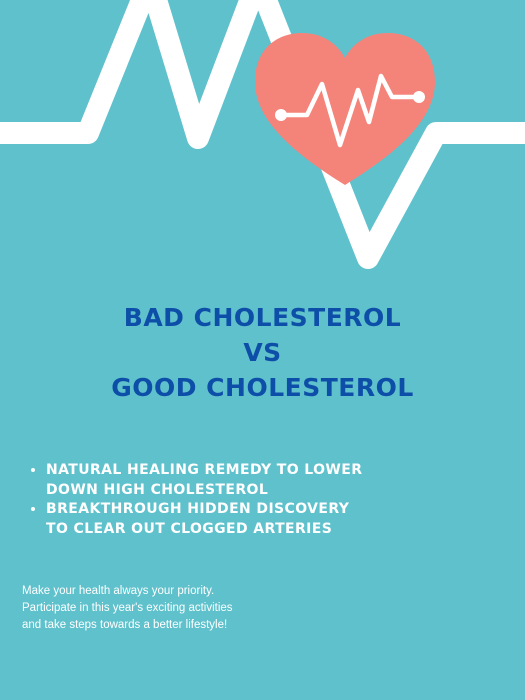 This screenshot has height=700, width=525. What do you see at coordinates (262, 387) in the screenshot?
I see `title-line-good: GOOD CHOLESTEROL` at bounding box center [262, 387].